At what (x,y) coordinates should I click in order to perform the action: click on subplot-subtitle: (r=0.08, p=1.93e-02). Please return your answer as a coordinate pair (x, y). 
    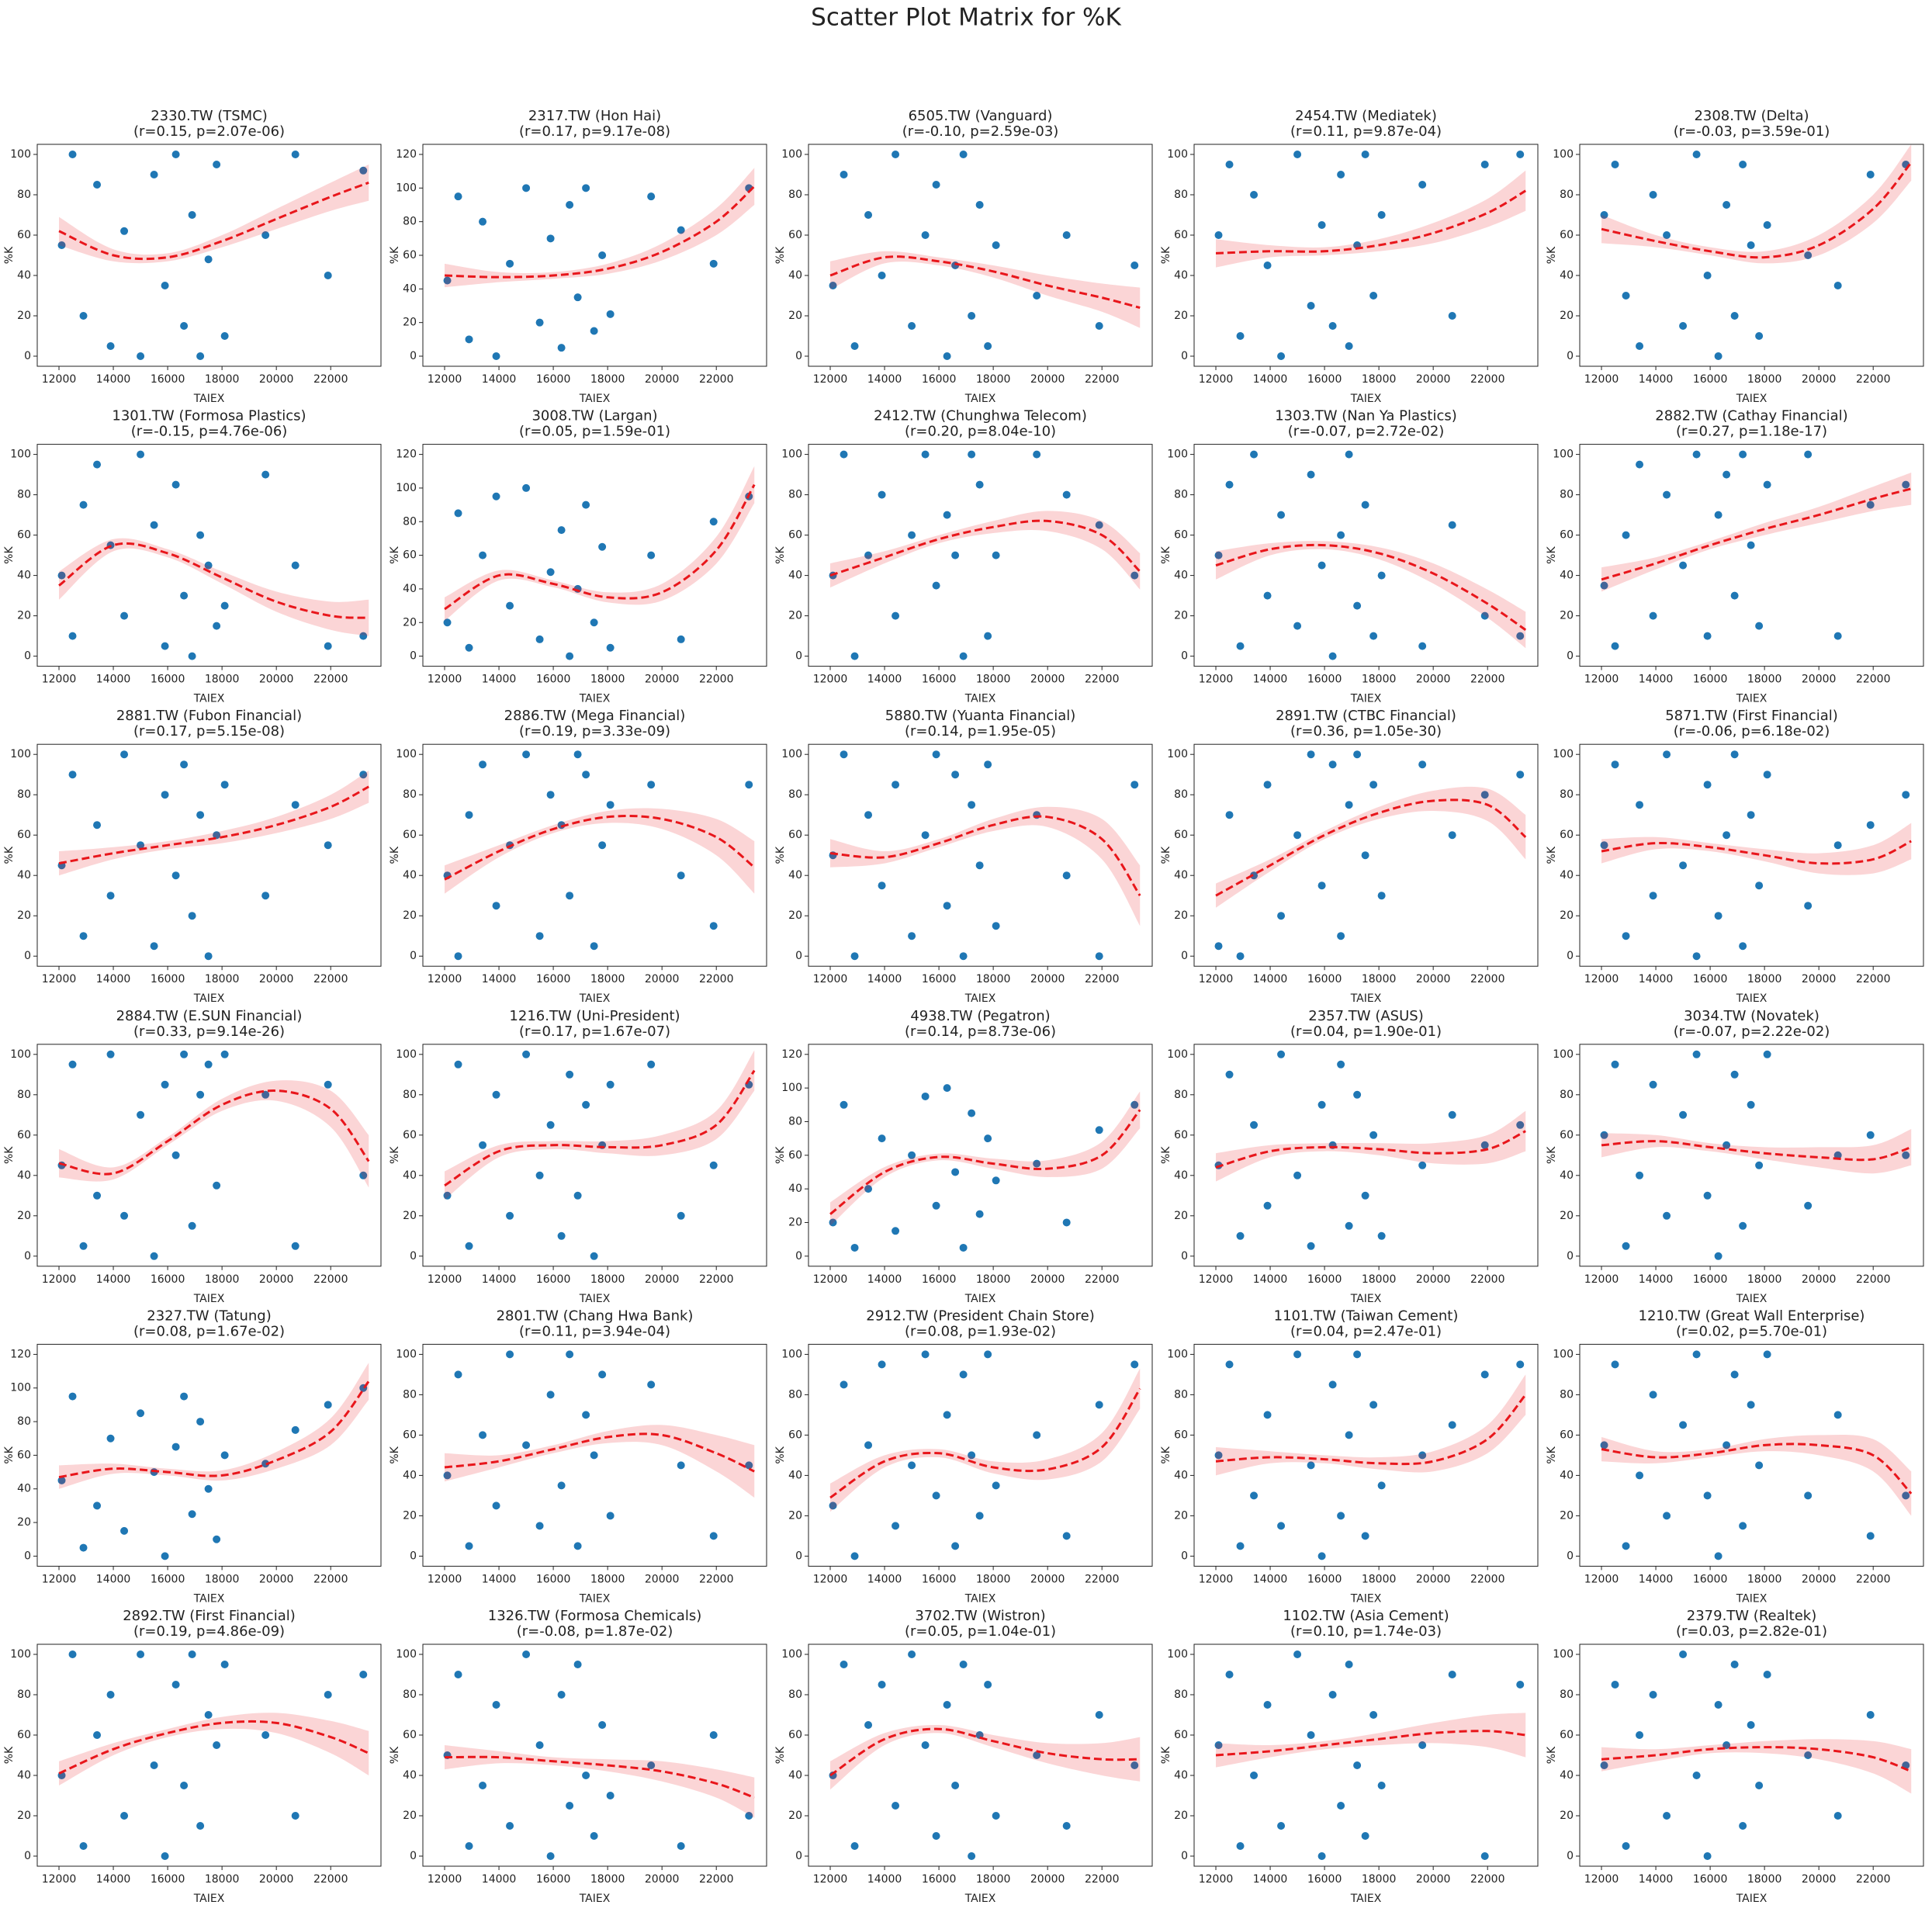
    Looking at the image, I should click on (980, 1331).